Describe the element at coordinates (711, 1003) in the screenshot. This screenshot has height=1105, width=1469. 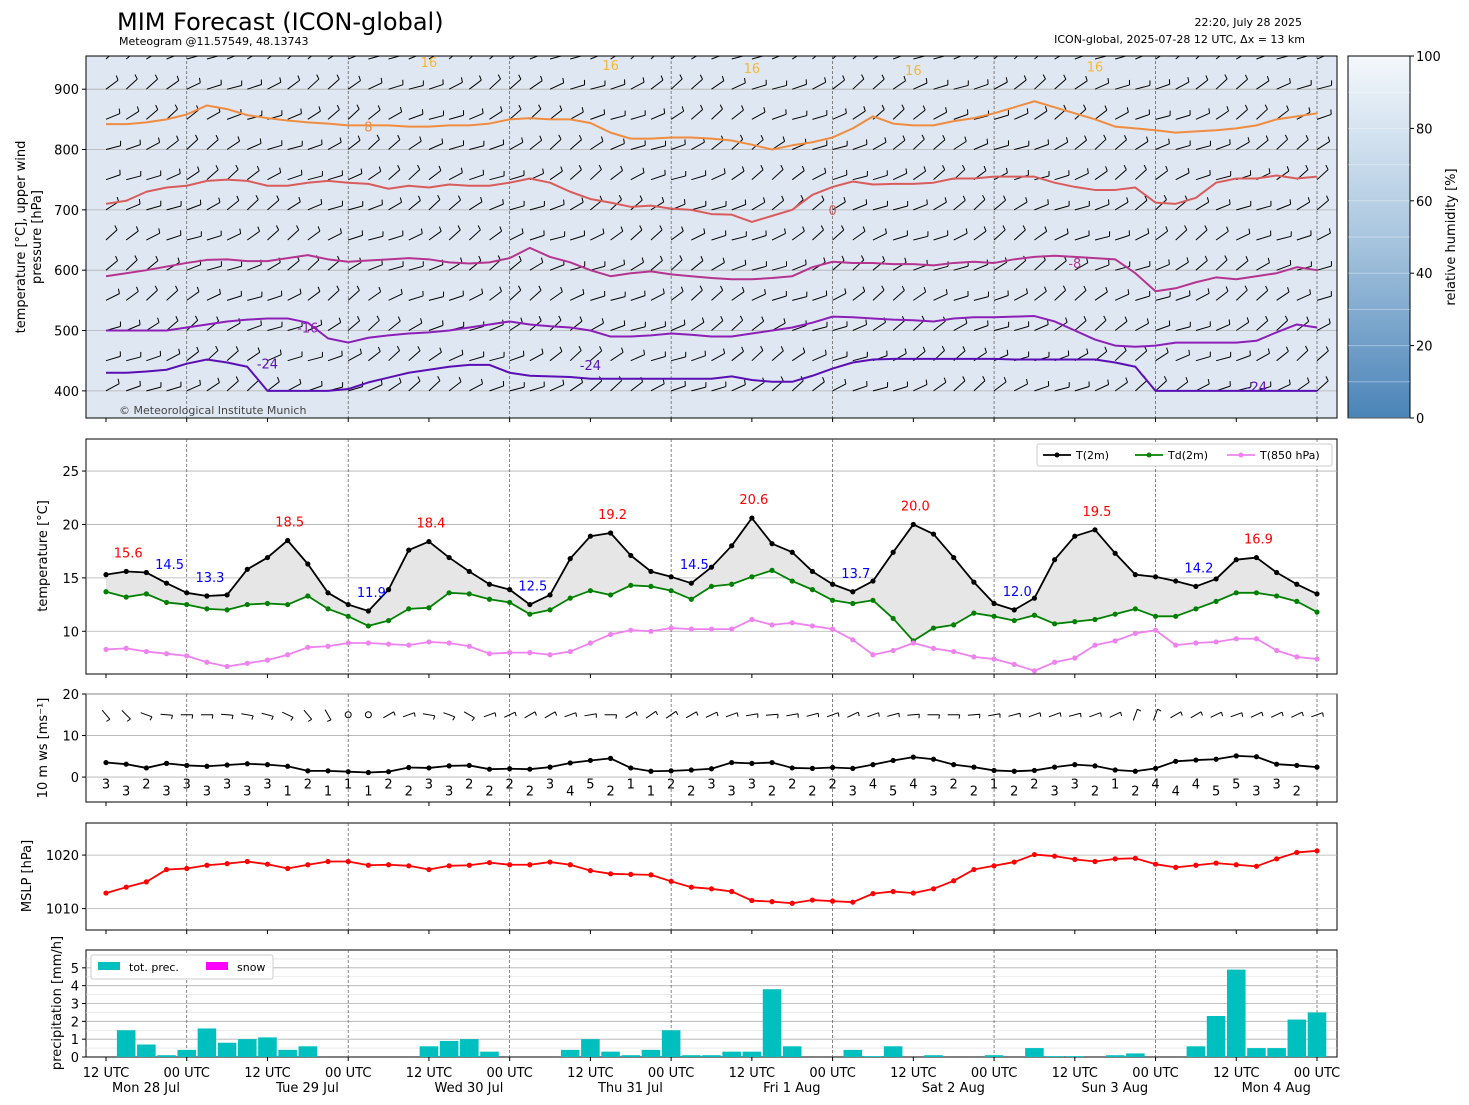
I see `precip-grid` at that location.